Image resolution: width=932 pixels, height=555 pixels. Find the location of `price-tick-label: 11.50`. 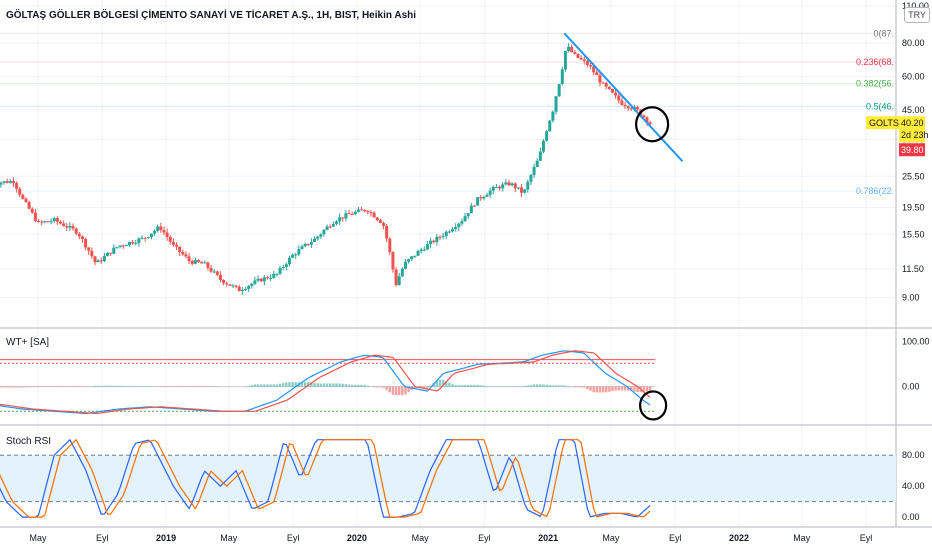

price-tick-label: 11.50 is located at coordinates (913, 269).